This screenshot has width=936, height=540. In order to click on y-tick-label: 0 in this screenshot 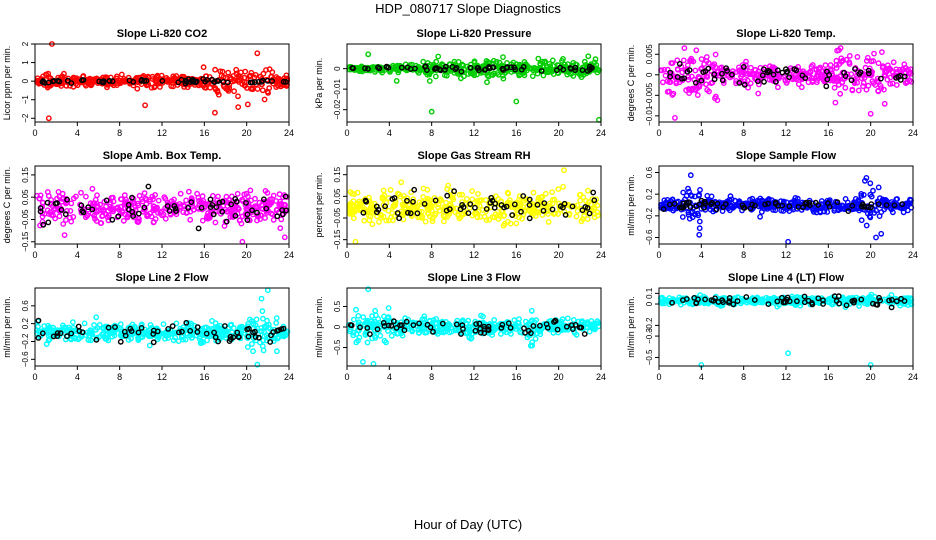, I will do `click(337, 68)`.